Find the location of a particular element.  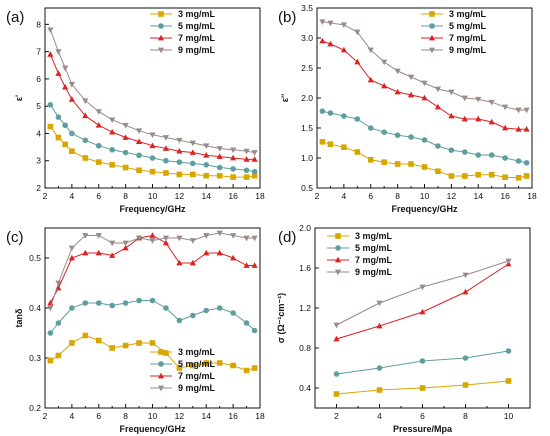

x-tick-label: 2 is located at coordinates (317, 196).